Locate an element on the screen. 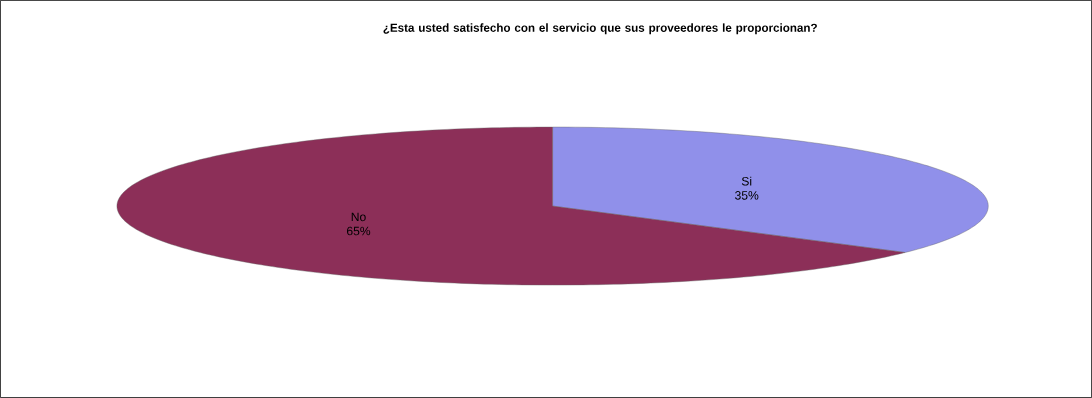 This screenshot has width=1092, height=398. data-label: 65% is located at coordinates (359, 231).